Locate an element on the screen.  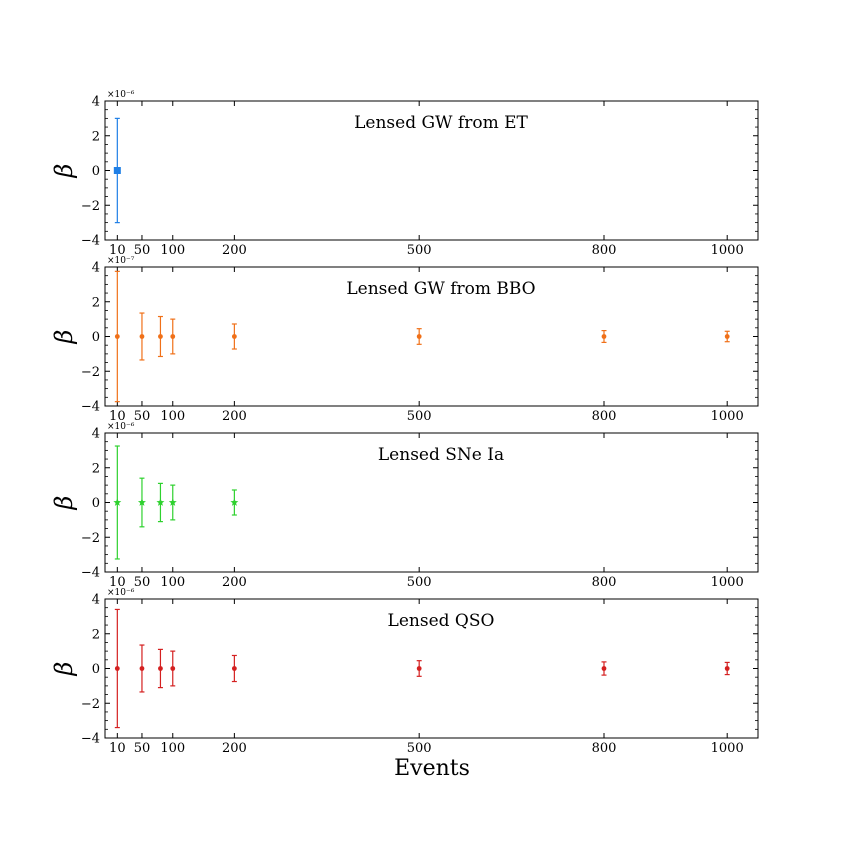
panel-title: Lensed GW from ET is located at coordinates (441, 123).